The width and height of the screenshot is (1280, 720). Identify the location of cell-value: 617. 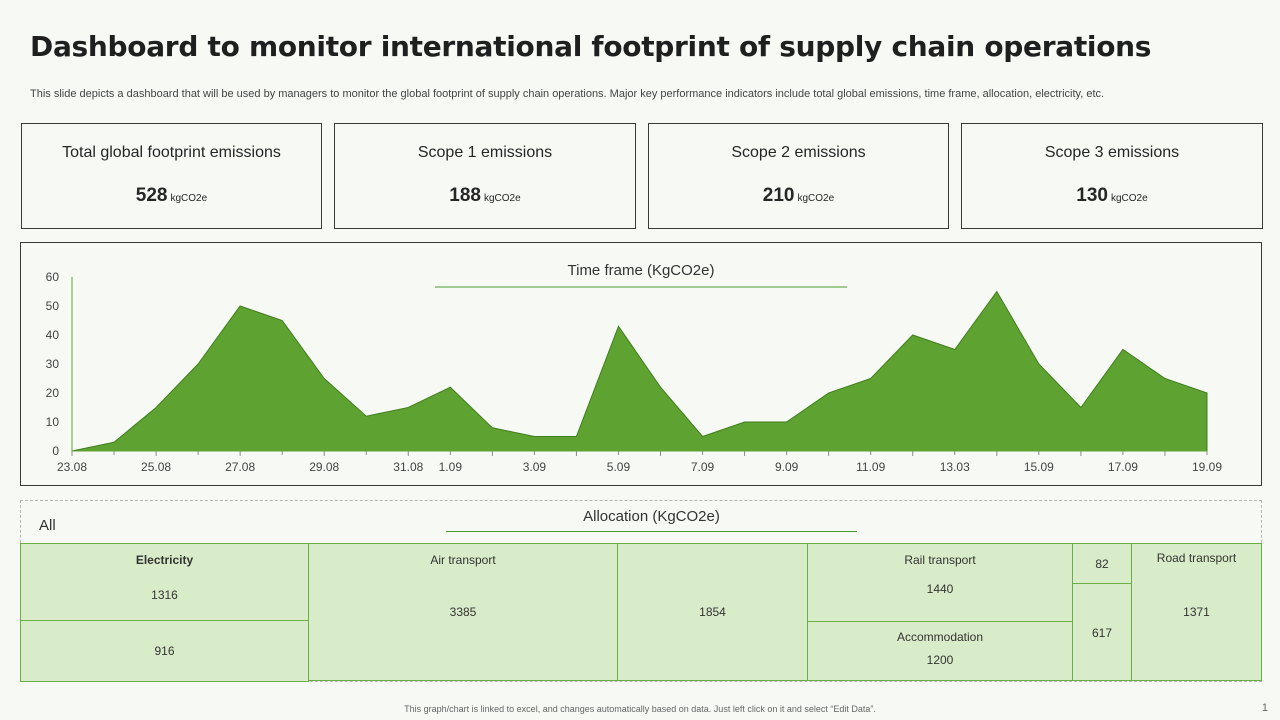
(1102, 633).